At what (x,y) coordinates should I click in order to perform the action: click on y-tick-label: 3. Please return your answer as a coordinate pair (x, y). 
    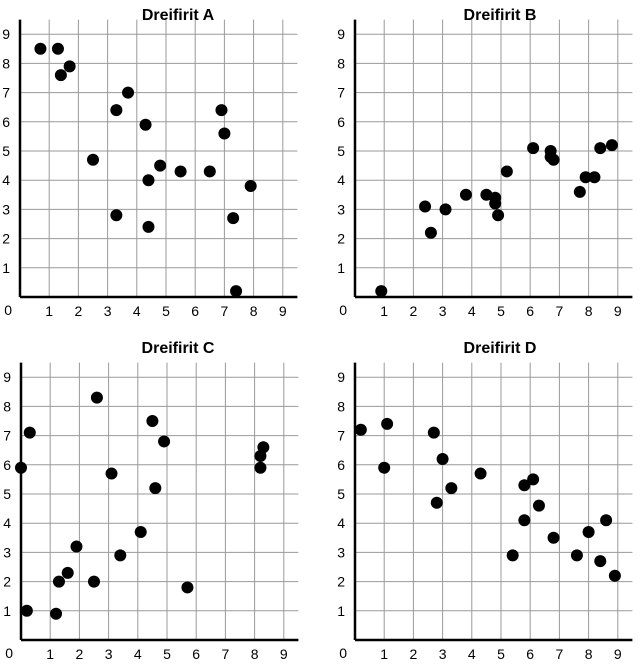
    Looking at the image, I should click on (341, 552).